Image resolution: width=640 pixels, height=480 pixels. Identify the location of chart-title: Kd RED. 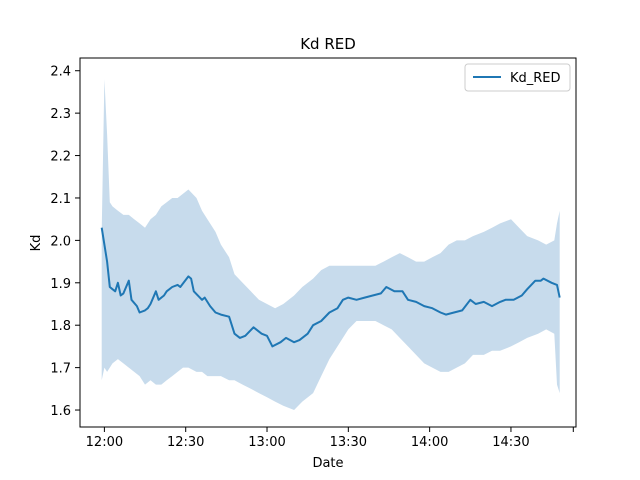
(328, 44).